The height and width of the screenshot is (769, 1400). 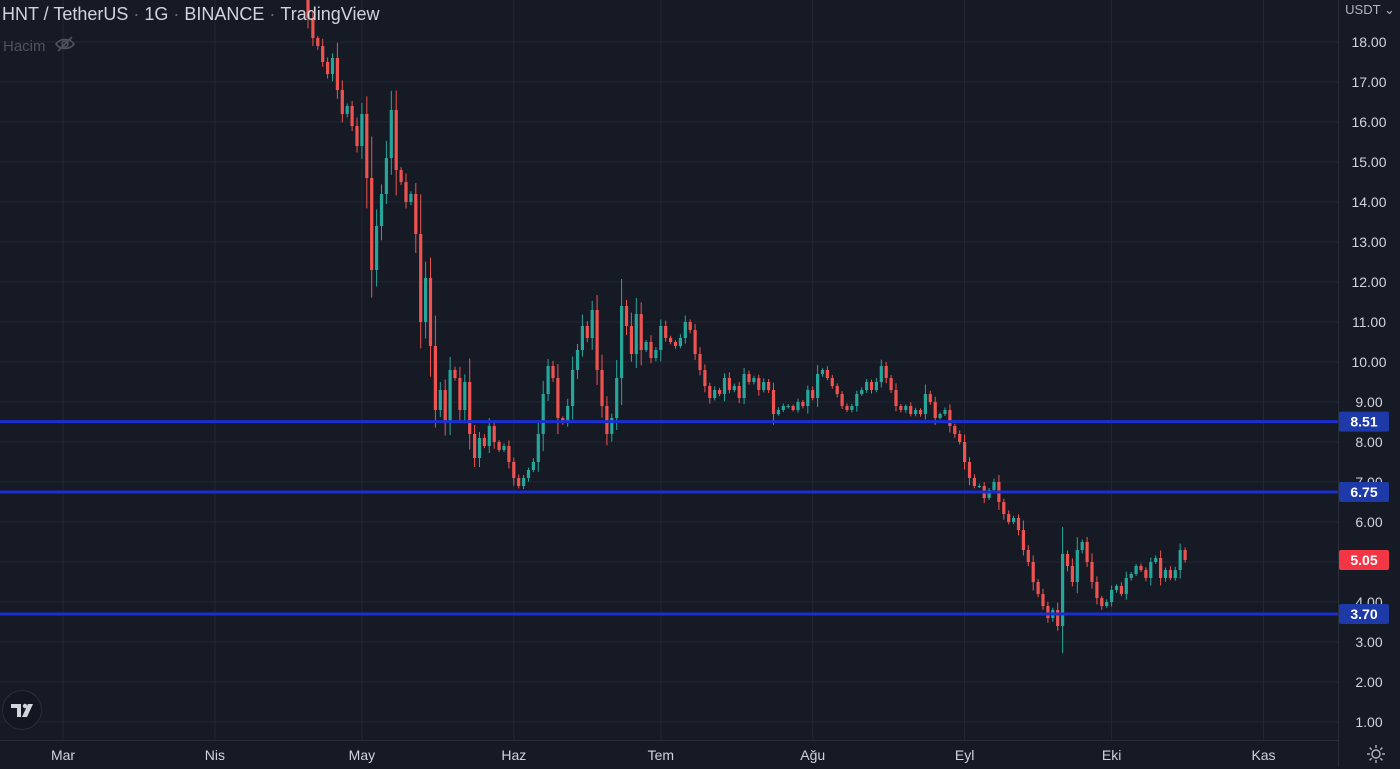 I want to click on symbol-name: HNT / TetherUS, so click(x=65, y=14).